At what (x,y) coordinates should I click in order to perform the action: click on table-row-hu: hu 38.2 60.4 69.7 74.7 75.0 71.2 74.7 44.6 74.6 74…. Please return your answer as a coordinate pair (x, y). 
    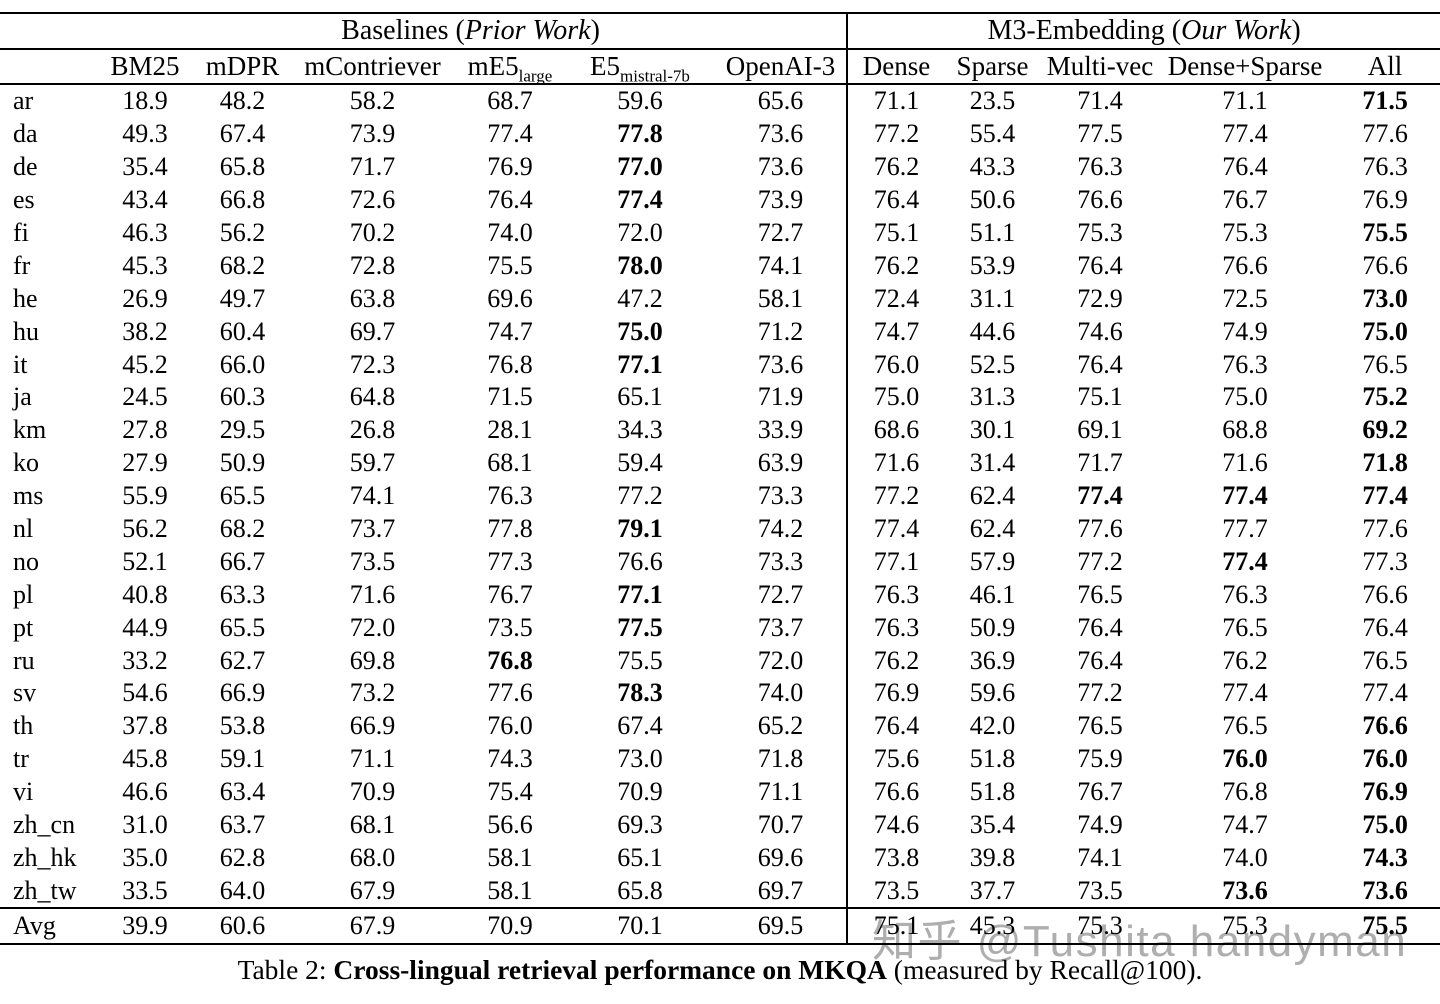
    Looking at the image, I should click on (720, 332).